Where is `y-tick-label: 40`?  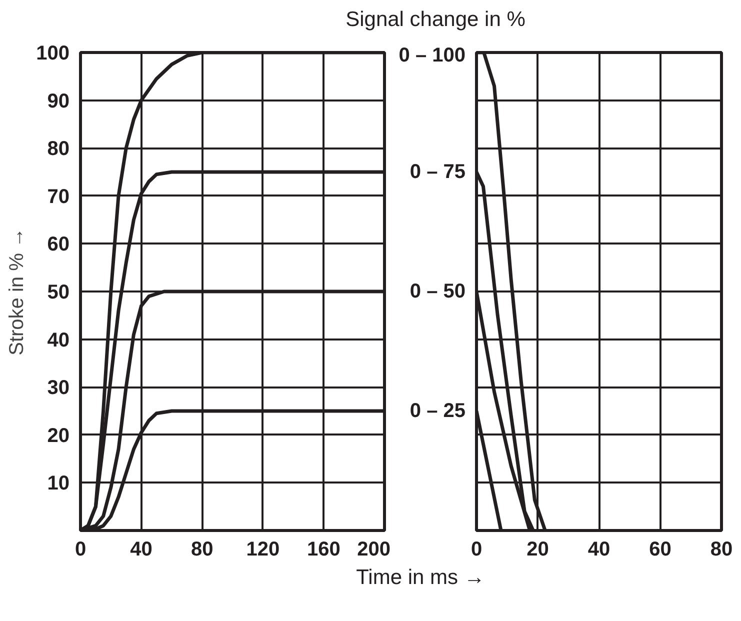 y-tick-label: 40 is located at coordinates (58, 340).